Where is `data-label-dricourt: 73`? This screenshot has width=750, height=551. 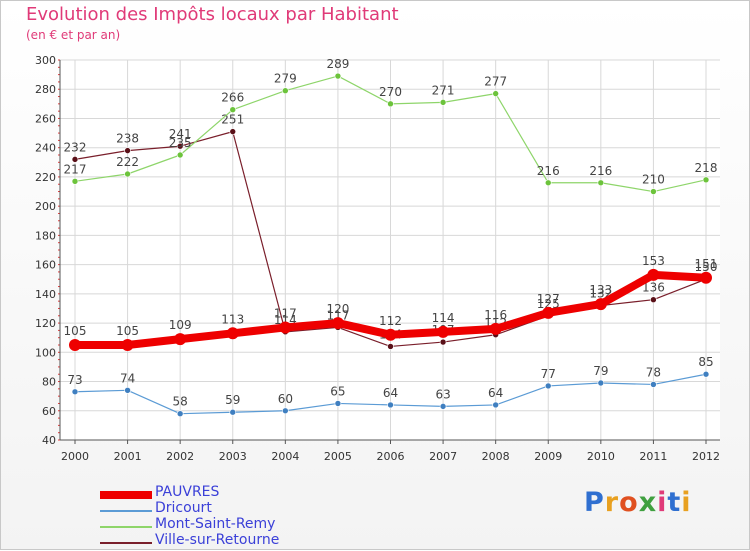 data-label-dricourt: 73 is located at coordinates (74, 380).